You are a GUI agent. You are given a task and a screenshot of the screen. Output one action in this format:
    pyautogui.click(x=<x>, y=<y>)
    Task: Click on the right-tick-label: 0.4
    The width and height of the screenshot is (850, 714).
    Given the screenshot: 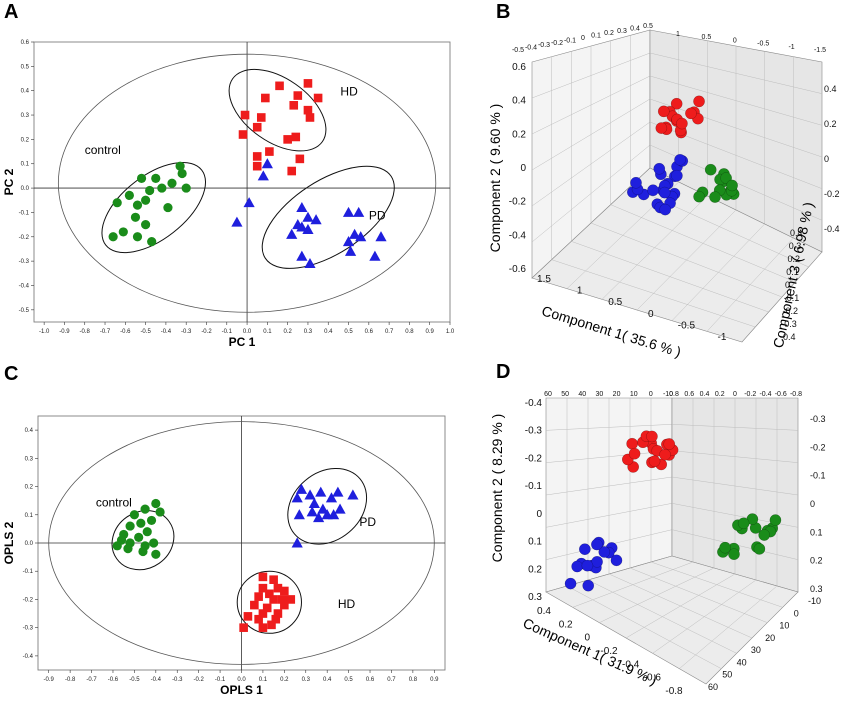 What is the action you would take?
    pyautogui.click(x=830, y=89)
    